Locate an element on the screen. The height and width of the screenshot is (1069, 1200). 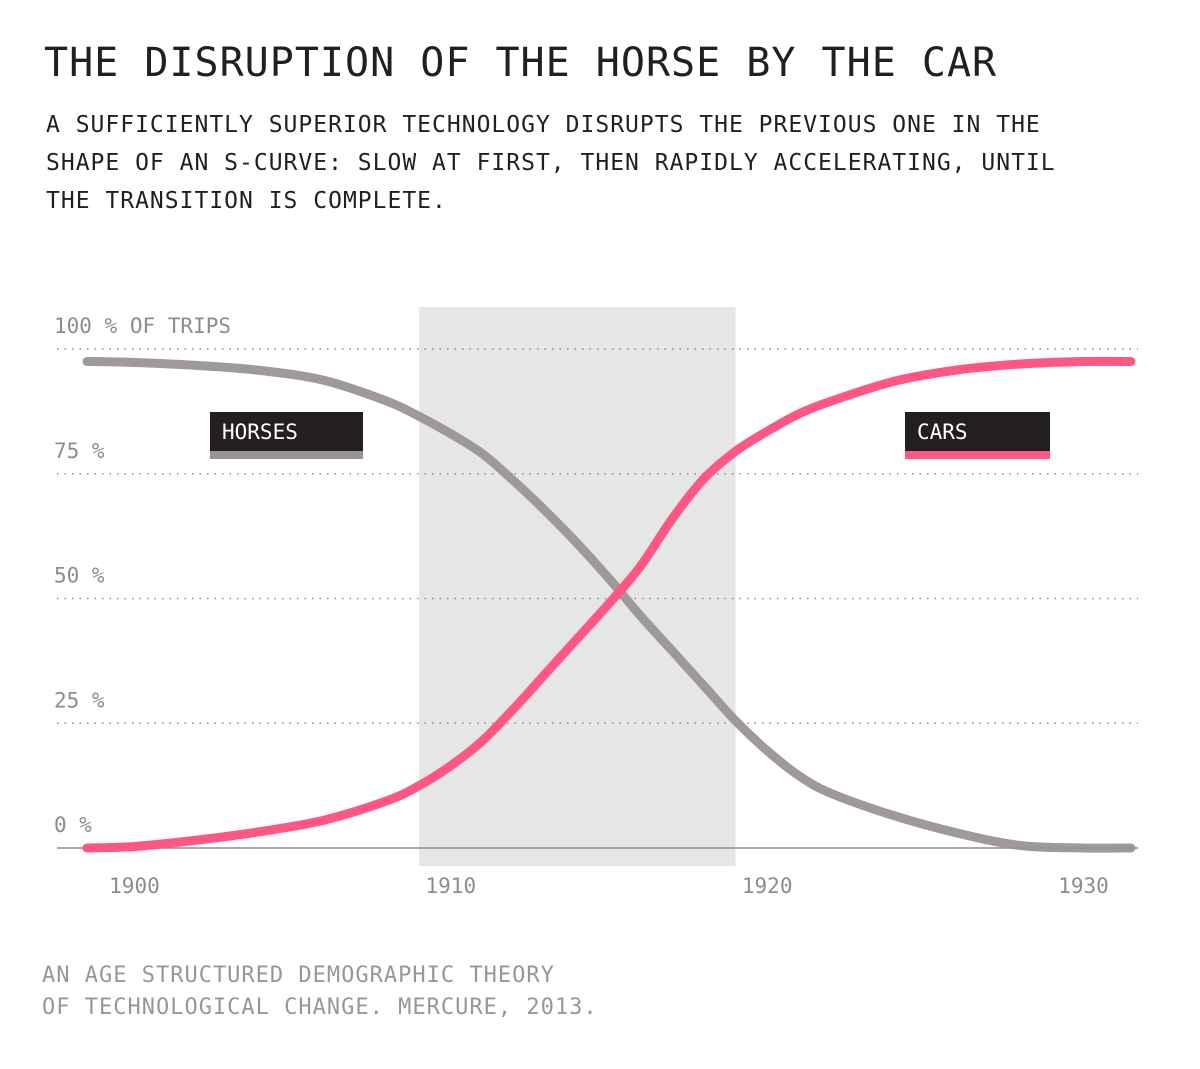
y-tick-label: 25 % is located at coordinates (79, 700).